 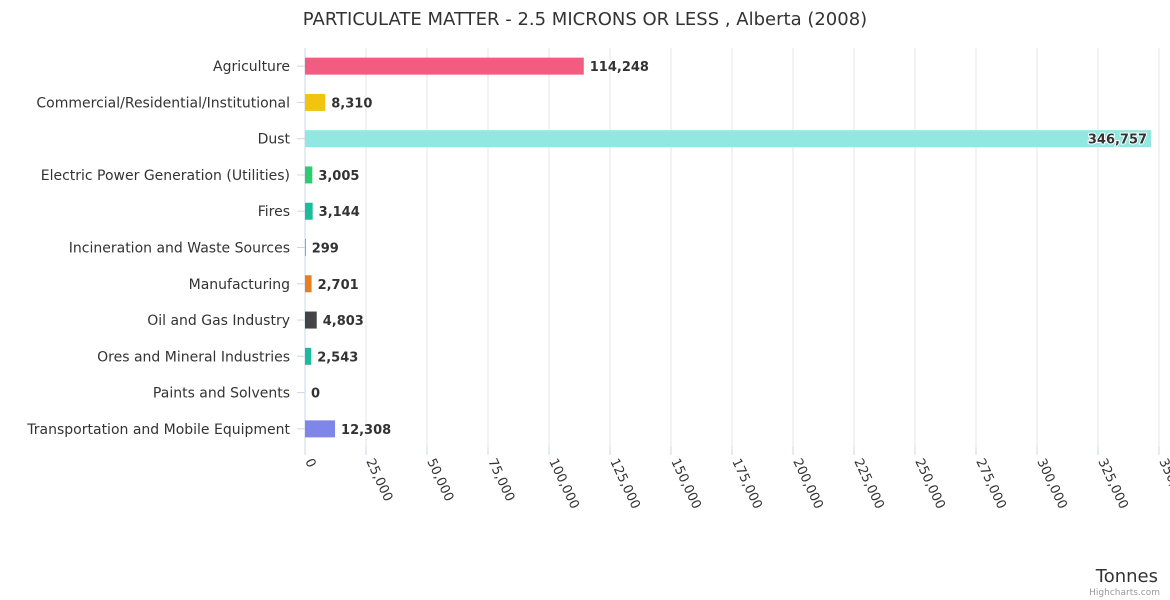 I want to click on credits: Highcharts.com, so click(x=1124, y=593).